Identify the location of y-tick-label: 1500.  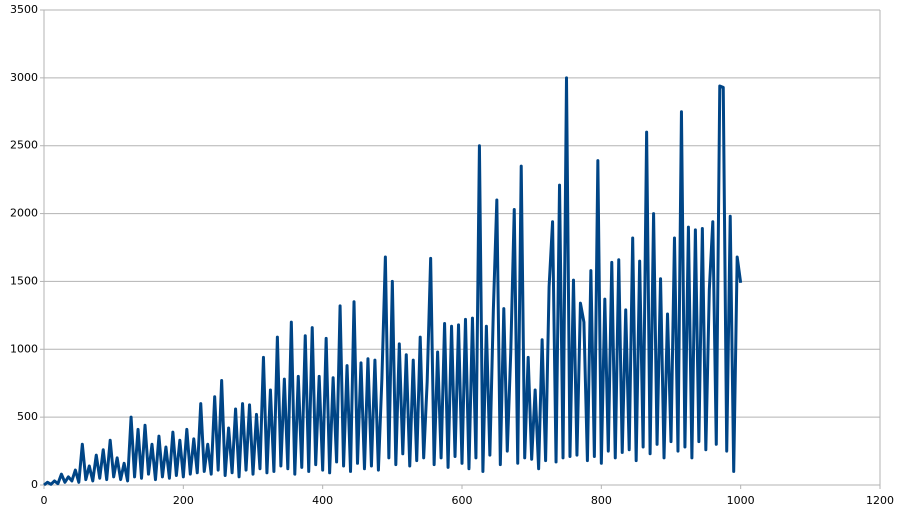
(24, 280).